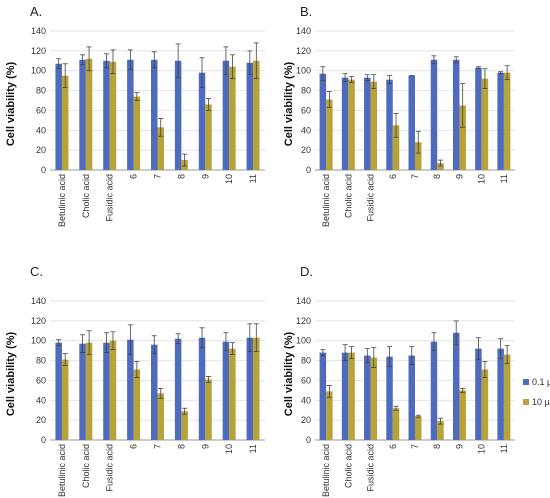 The image size is (550, 498). Describe the element at coordinates (526, 382) in the screenshot. I see `legend-swatch` at that location.